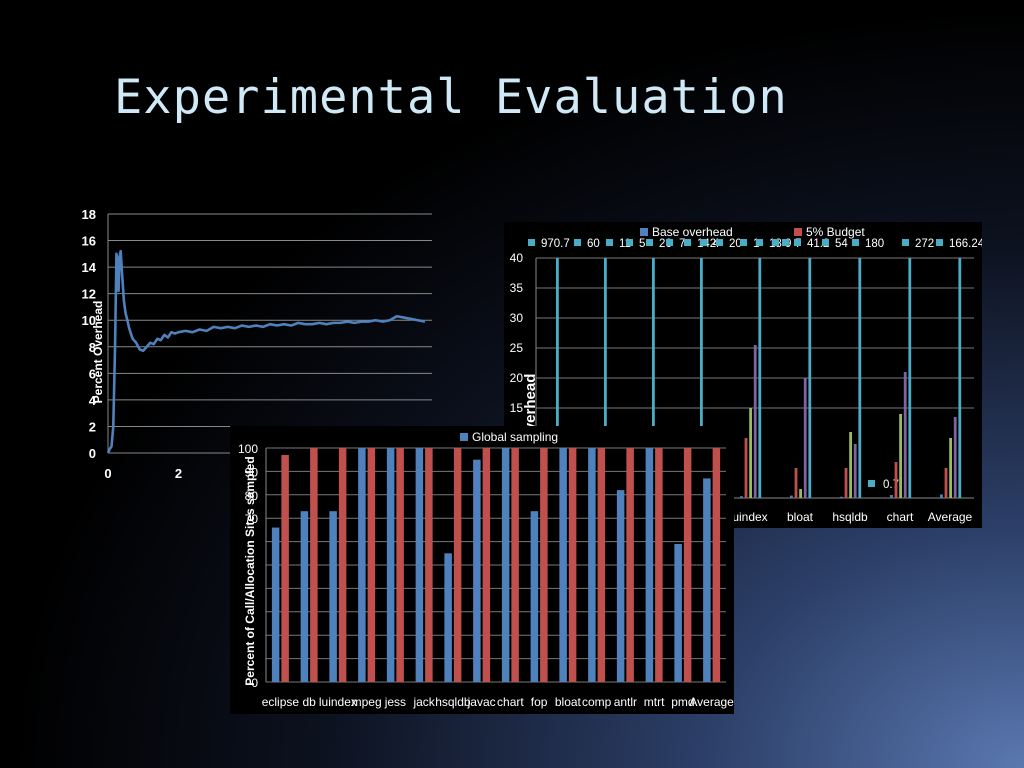 The image size is (1024, 768). What do you see at coordinates (423, 702) in the screenshot?
I see `x-tick-label: jack` at bounding box center [423, 702].